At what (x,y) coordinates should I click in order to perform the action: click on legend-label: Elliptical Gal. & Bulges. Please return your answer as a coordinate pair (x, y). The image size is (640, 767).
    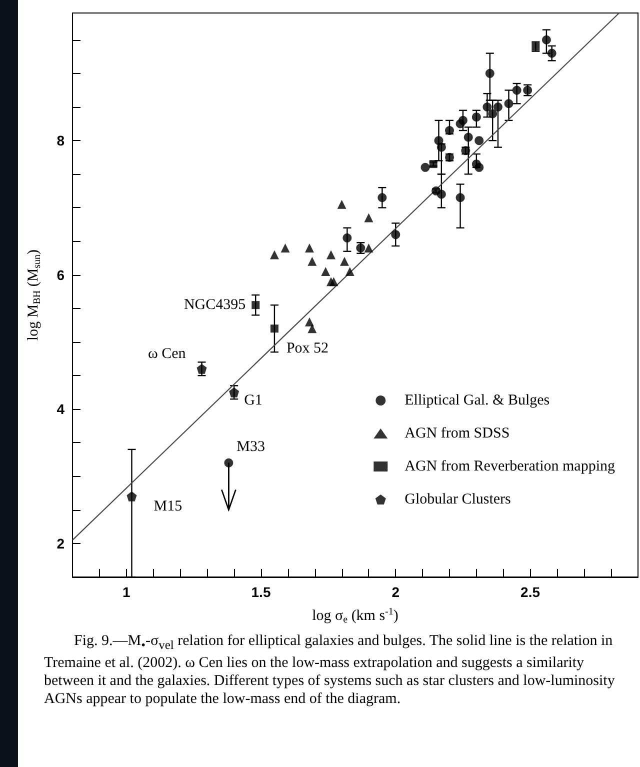
    Looking at the image, I should click on (477, 400).